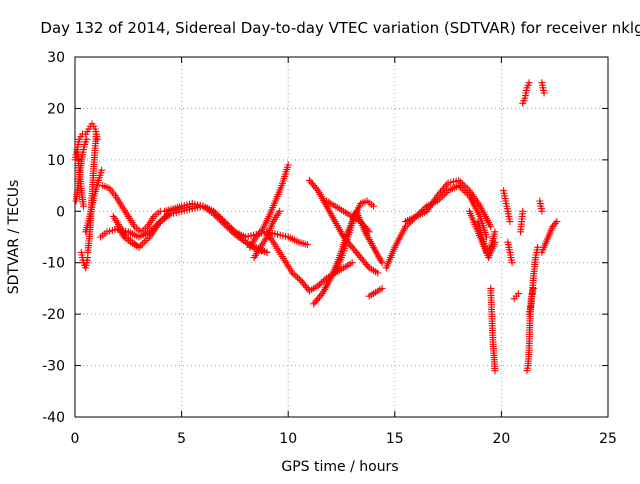 This screenshot has height=484, width=640. I want to click on y-tick-label: -30, so click(53, 367).